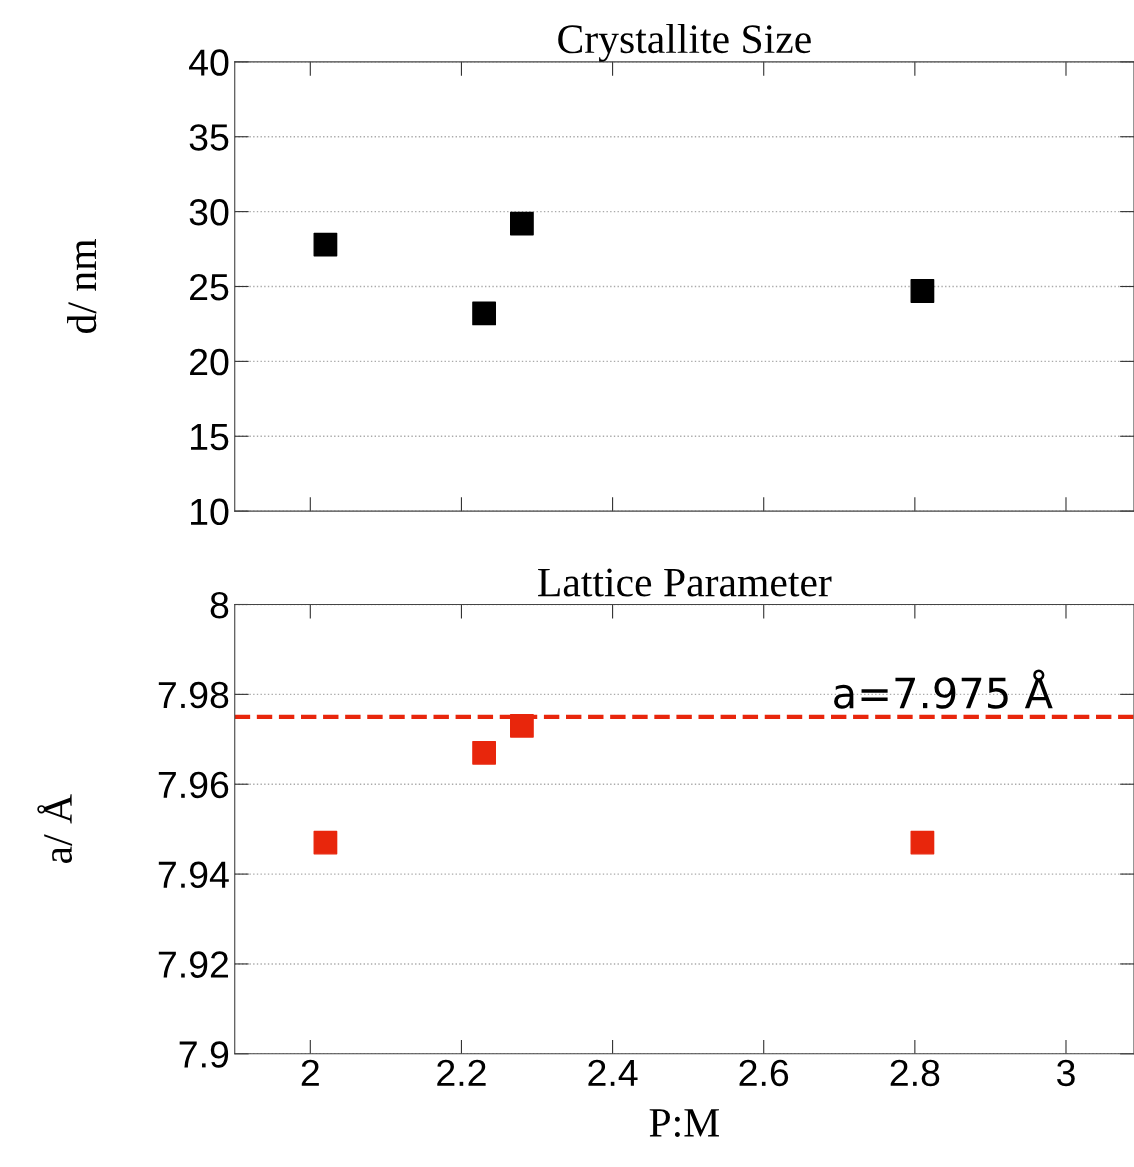 The image size is (1134, 1167). What do you see at coordinates (210, 512) in the screenshot?
I see `y-tick-label: 10` at bounding box center [210, 512].